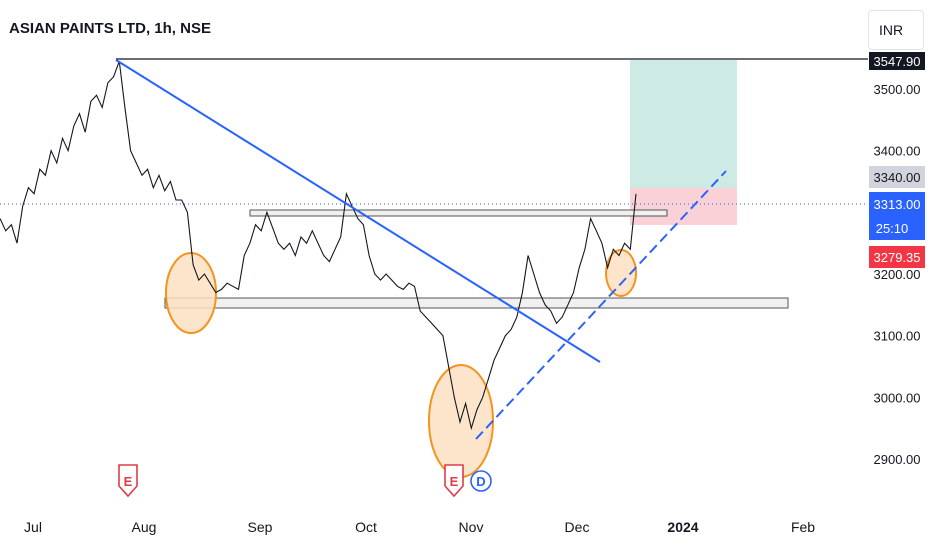 Image resolution: width=932 pixels, height=555 pixels. What do you see at coordinates (897, 397) in the screenshot?
I see `price-tick-label: 3000.00` at bounding box center [897, 397].